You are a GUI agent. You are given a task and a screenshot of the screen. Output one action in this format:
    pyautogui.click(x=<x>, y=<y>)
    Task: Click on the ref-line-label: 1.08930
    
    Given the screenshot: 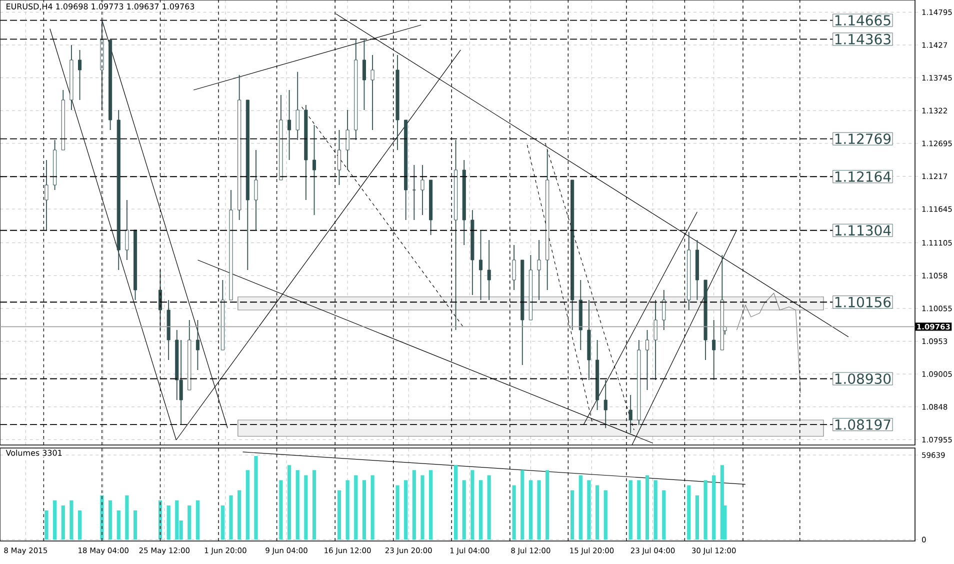 What is the action you would take?
    pyautogui.click(x=863, y=378)
    